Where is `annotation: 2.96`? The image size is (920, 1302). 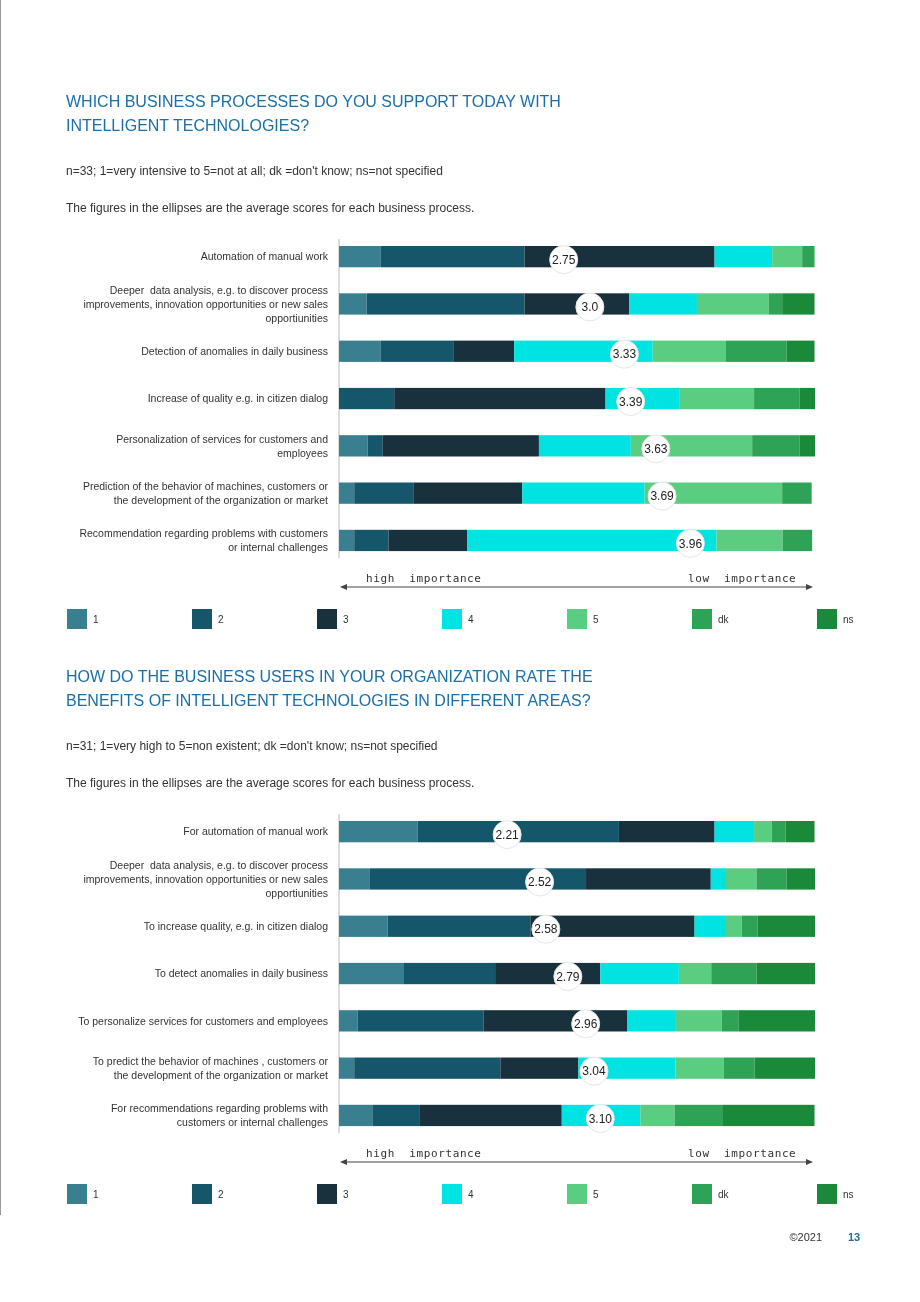 annotation: 2.96 is located at coordinates (585, 1024).